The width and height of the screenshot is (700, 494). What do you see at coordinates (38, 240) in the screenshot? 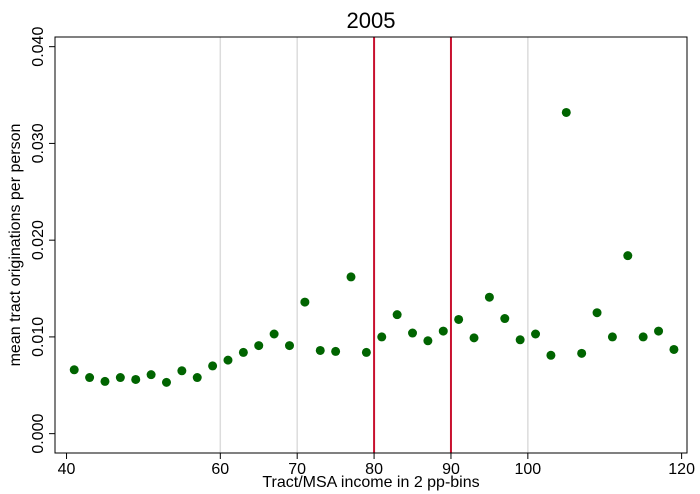
I see `y-tick-label: 0.020` at bounding box center [38, 240].